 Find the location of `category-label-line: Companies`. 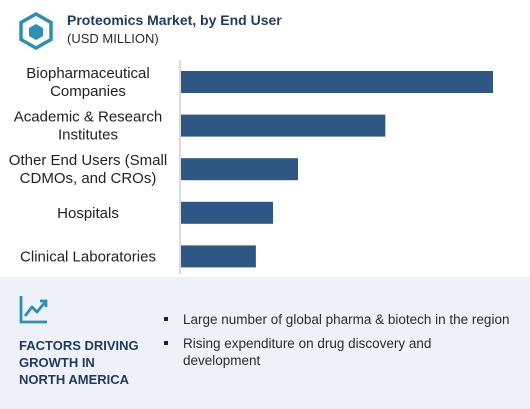

category-label-line: Companies is located at coordinates (88, 91).